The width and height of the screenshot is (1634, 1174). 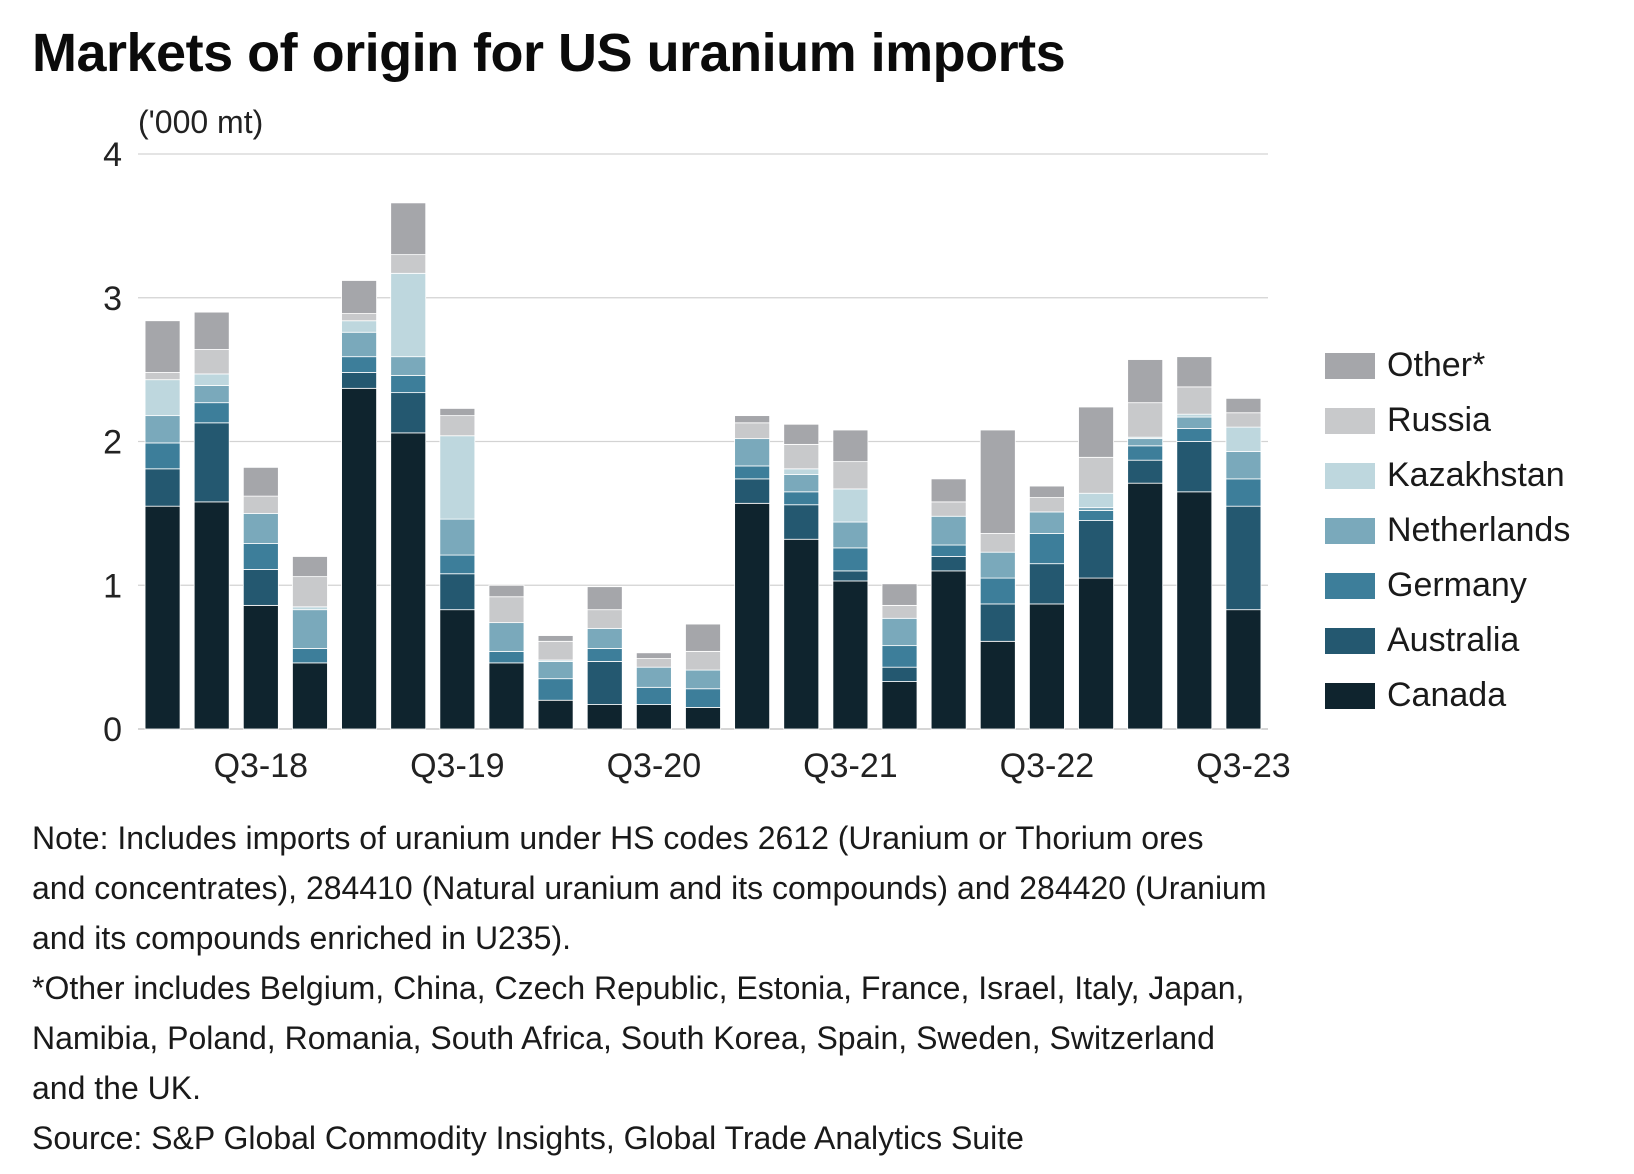 I want to click on y-tick-label: 2, so click(x=112, y=443).